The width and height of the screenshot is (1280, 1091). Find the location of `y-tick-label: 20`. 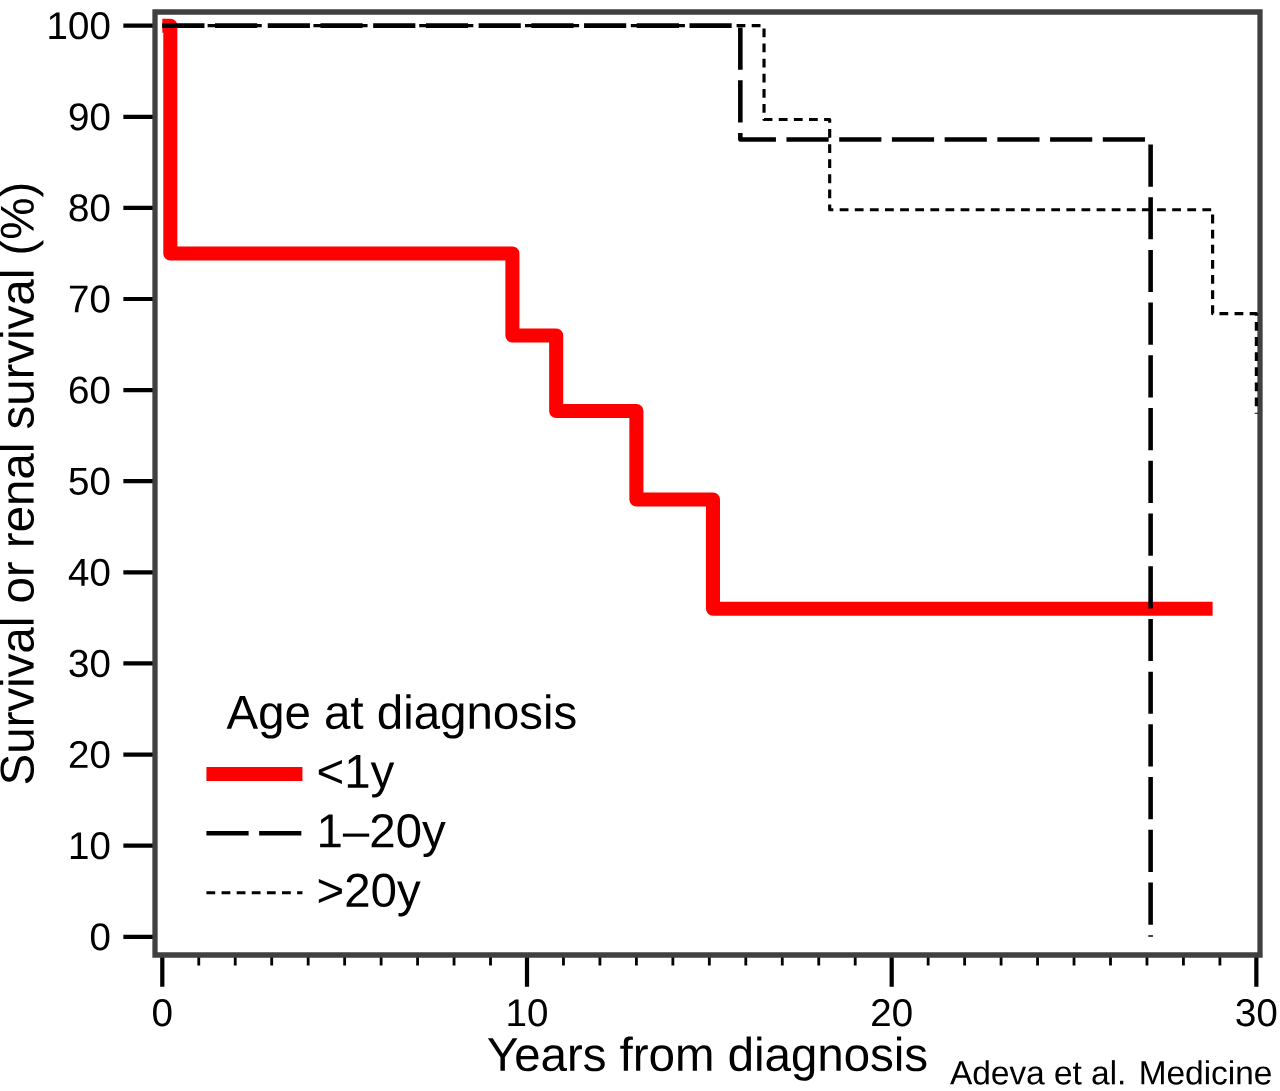

y-tick-label: 20 is located at coordinates (89, 754).